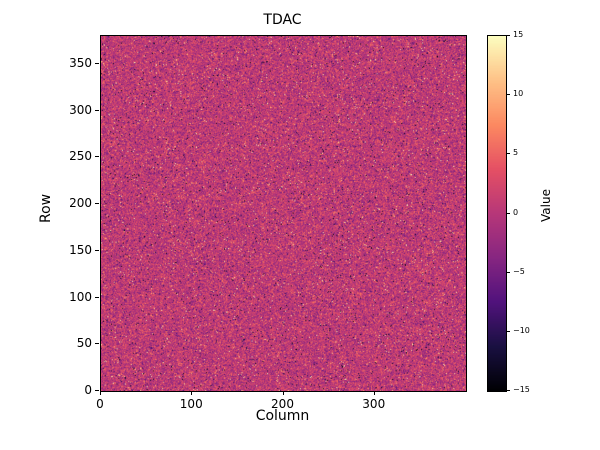  Describe the element at coordinates (282, 20) in the screenshot. I see `chart-title: TDAC` at that location.